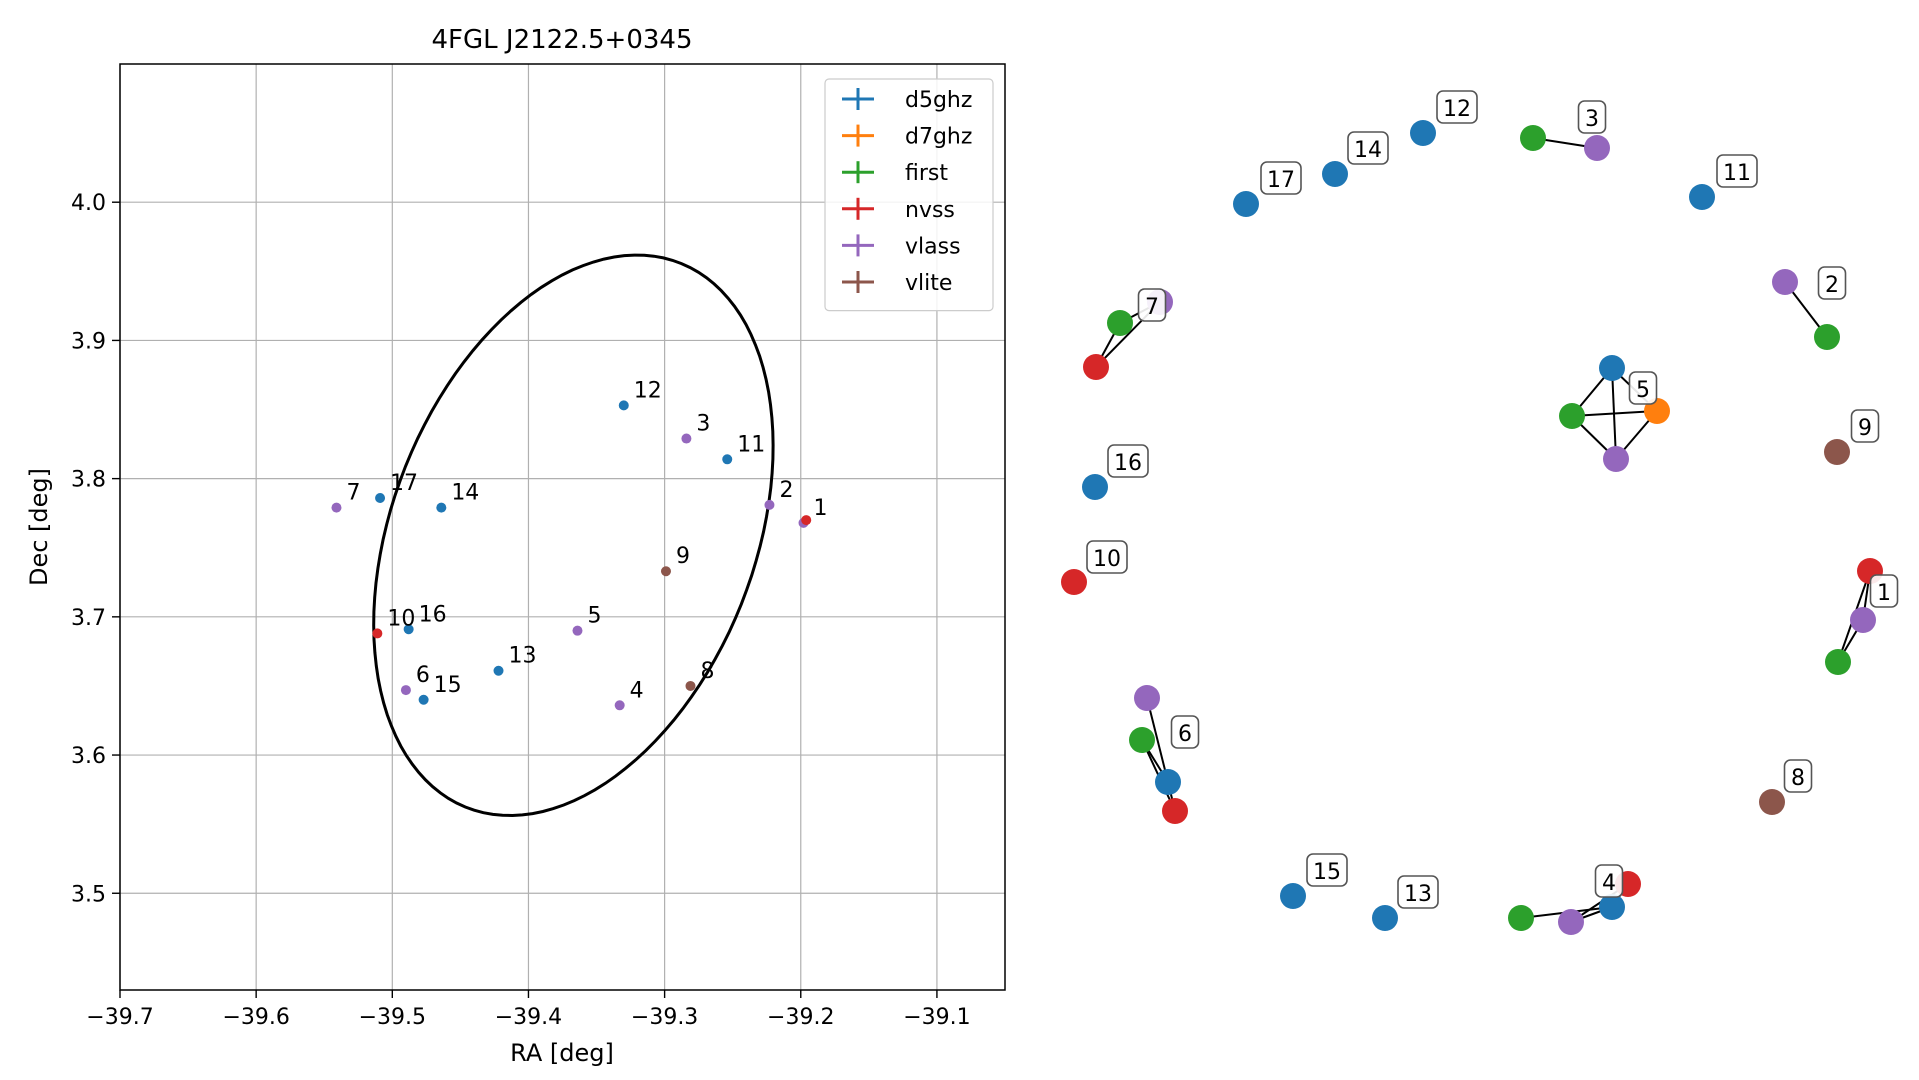  Describe the element at coordinates (820, 508) in the screenshot. I see `point-label: 1` at that location.